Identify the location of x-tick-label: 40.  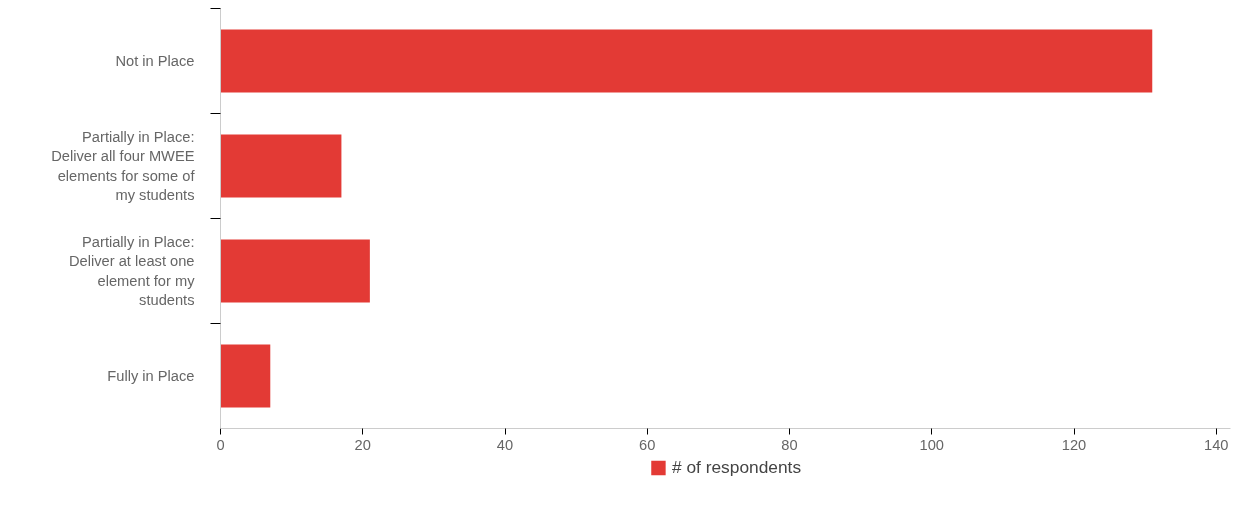
(505, 444).